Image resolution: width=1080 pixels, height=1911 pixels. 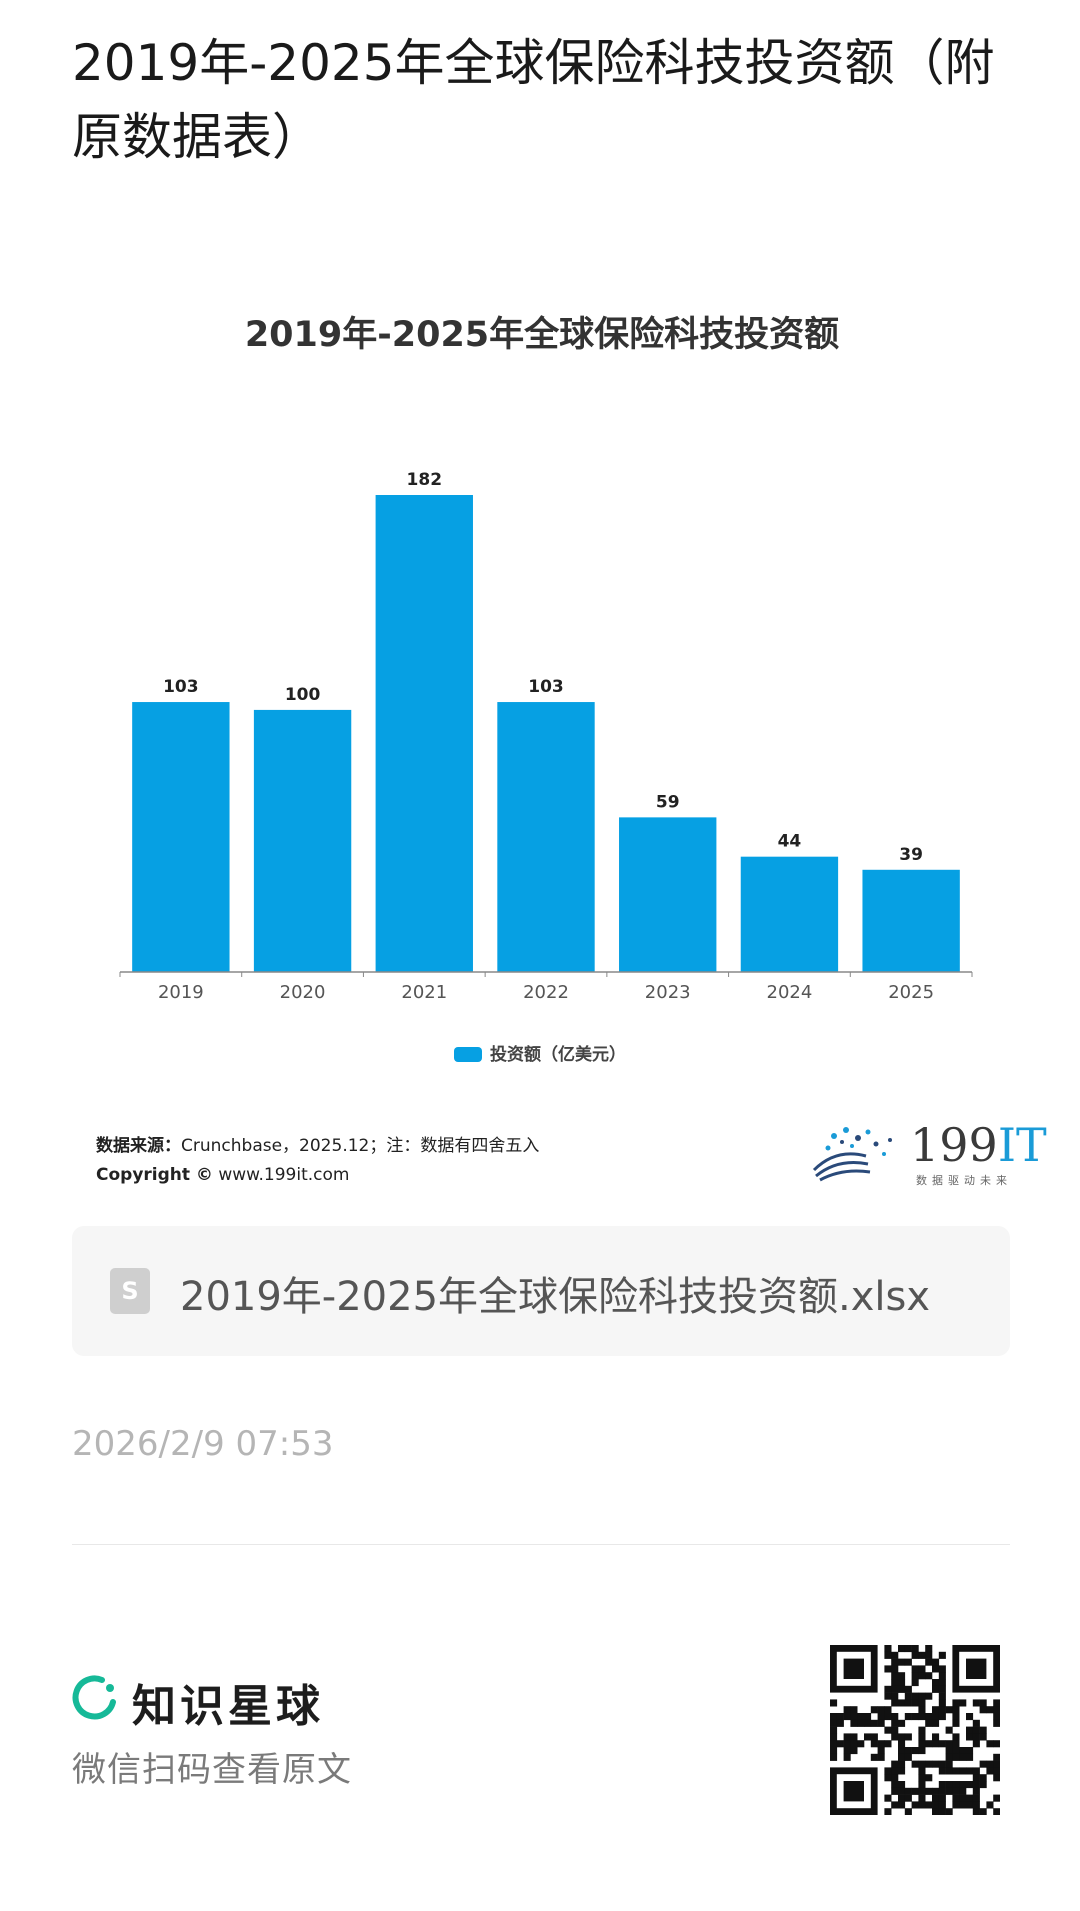 I want to click on legend-label: 投资额（亿美元）, so click(x=558, y=1055).